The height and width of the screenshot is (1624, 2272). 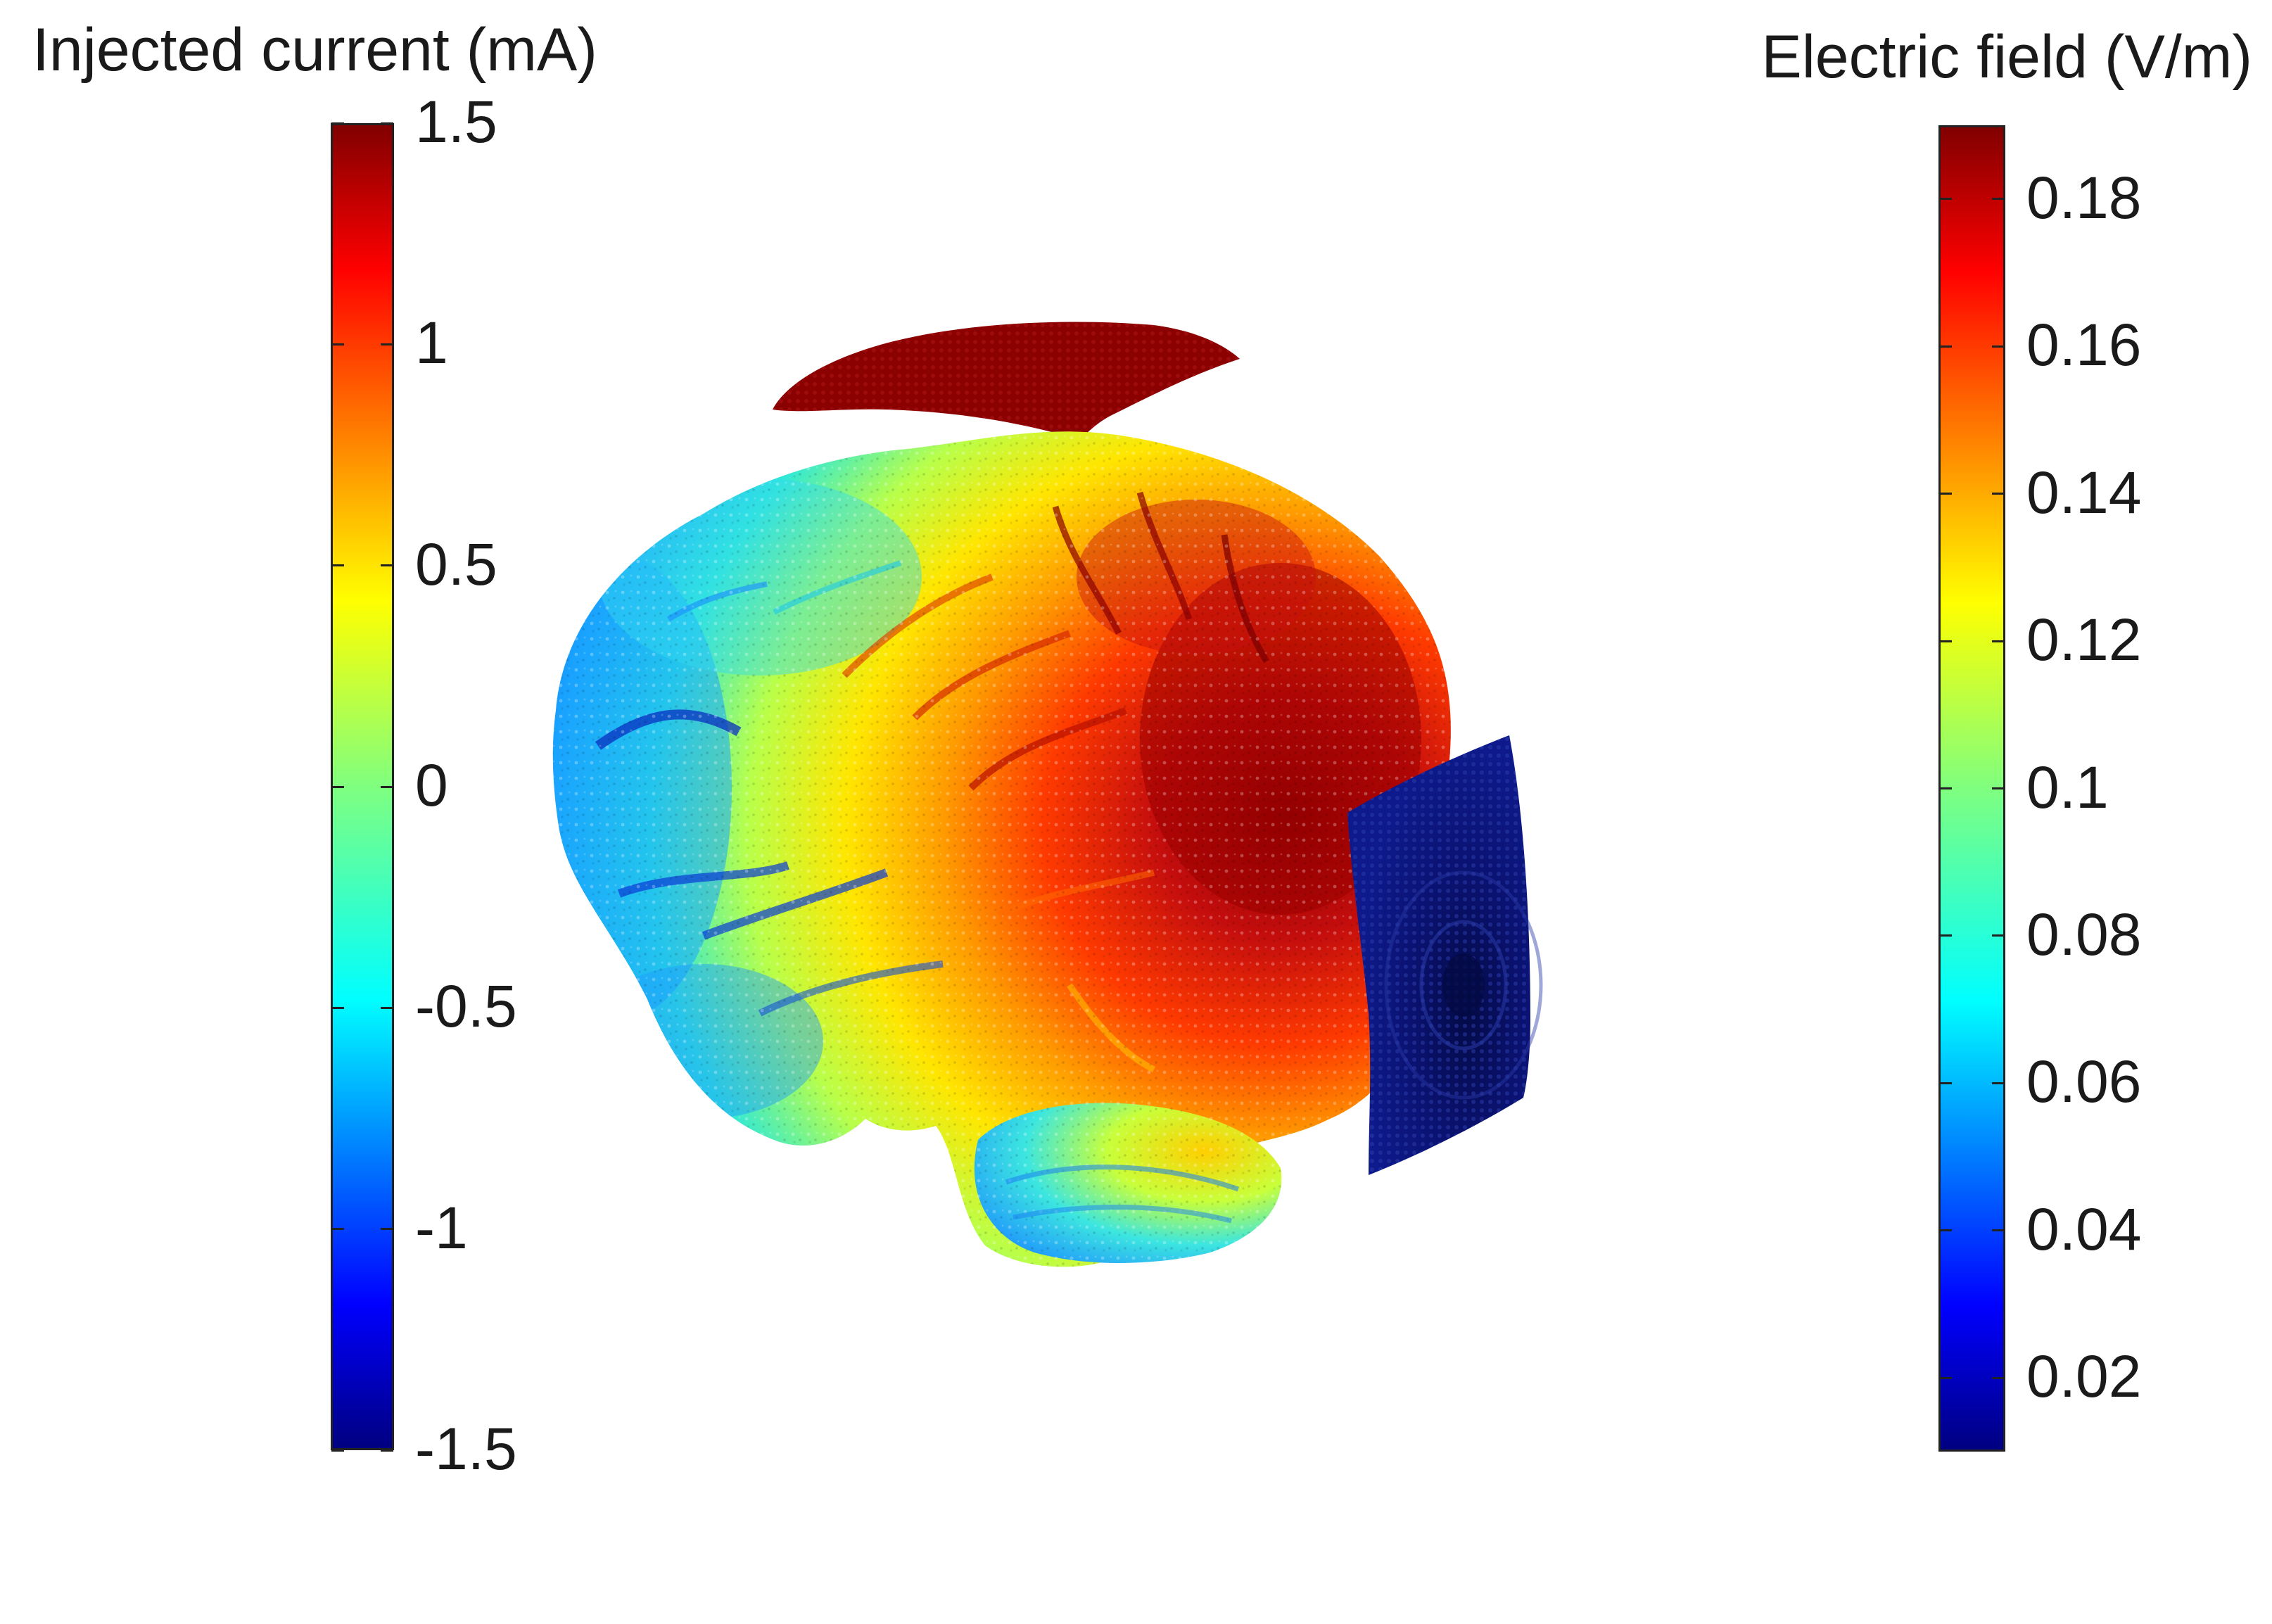 I want to click on right-colorbar-title: Electric field (V/m), so click(x=2006, y=57).